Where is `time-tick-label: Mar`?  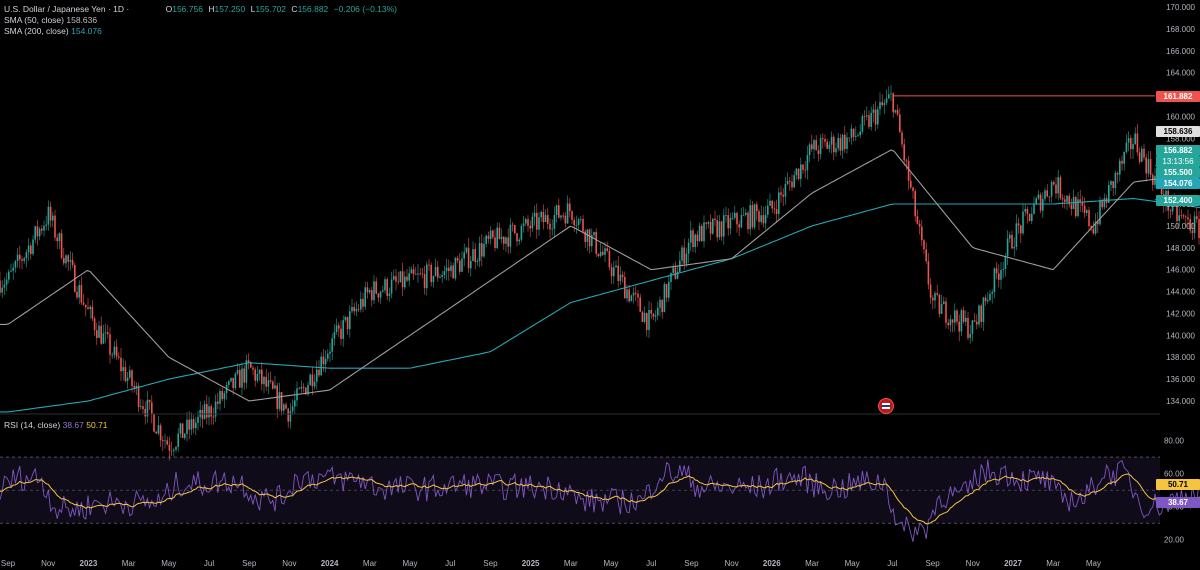
time-tick-label: Mar is located at coordinates (370, 563).